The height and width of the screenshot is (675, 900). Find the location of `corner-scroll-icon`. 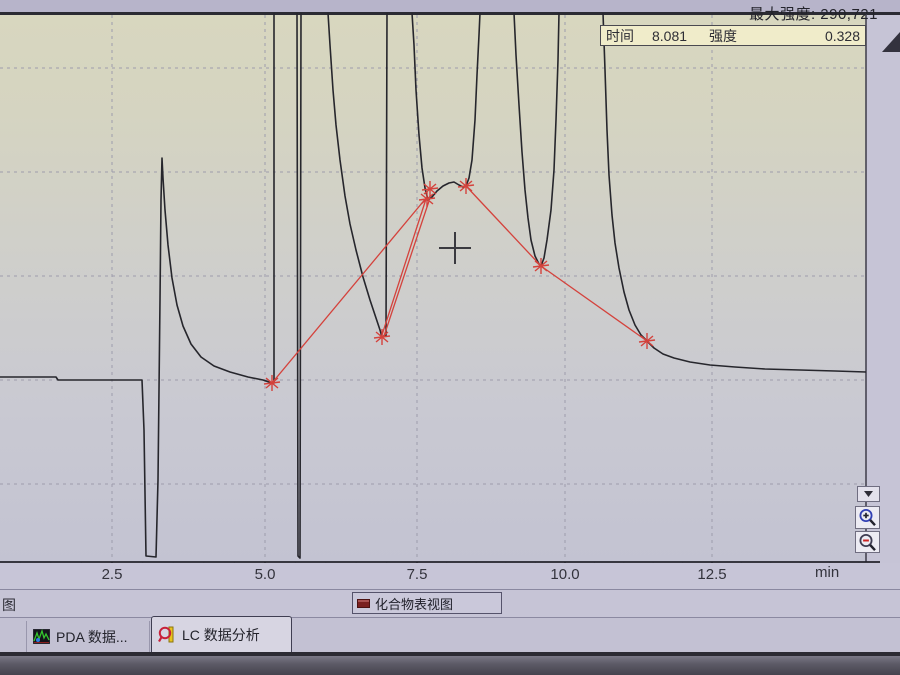

corner-scroll-icon is located at coordinates (889, 42).